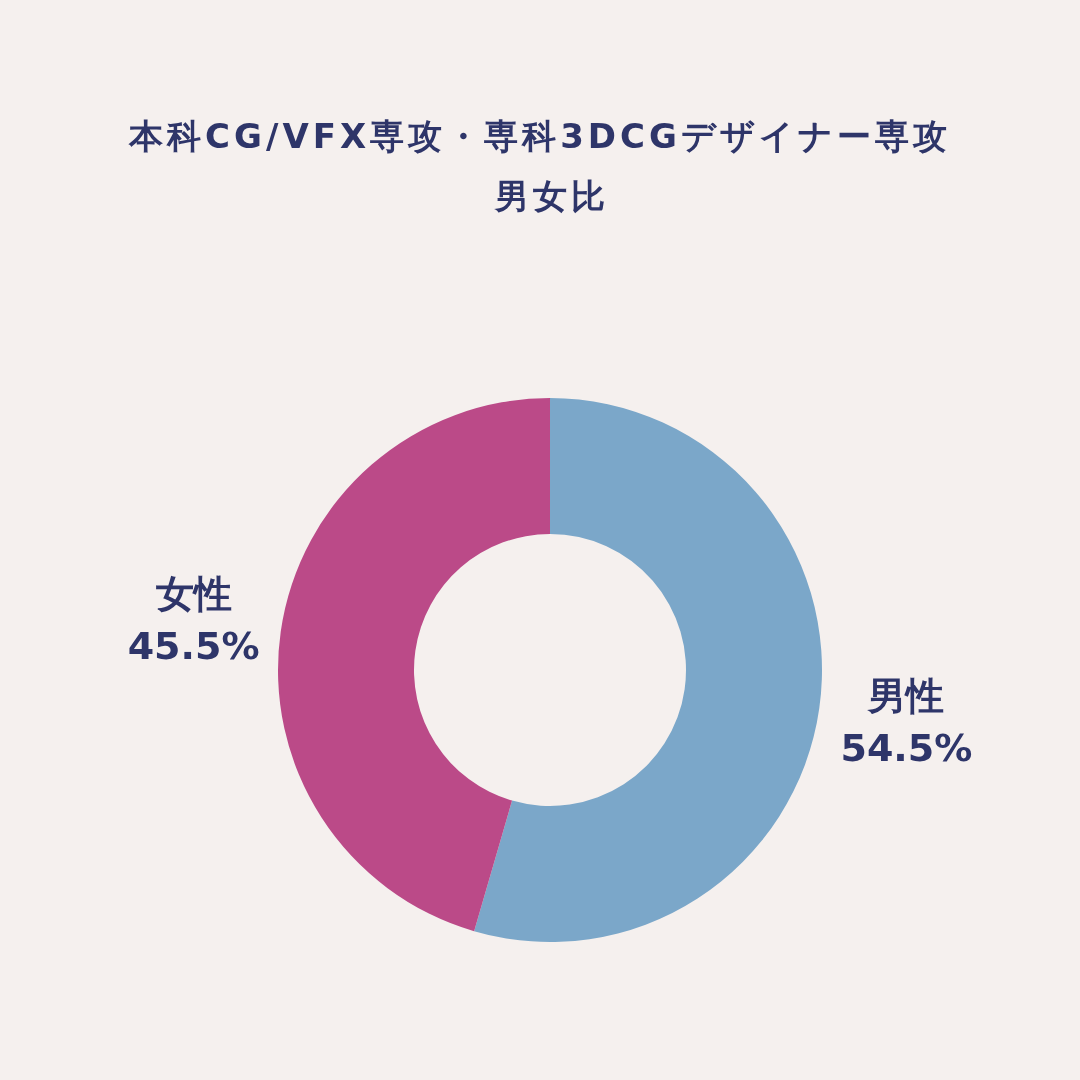 Image resolution: width=1080 pixels, height=1080 pixels. Describe the element at coordinates (539, 136) in the screenshot. I see `chart-title: 本科CG/VFX専攻・専科3DCGデザイナー専攻` at that location.